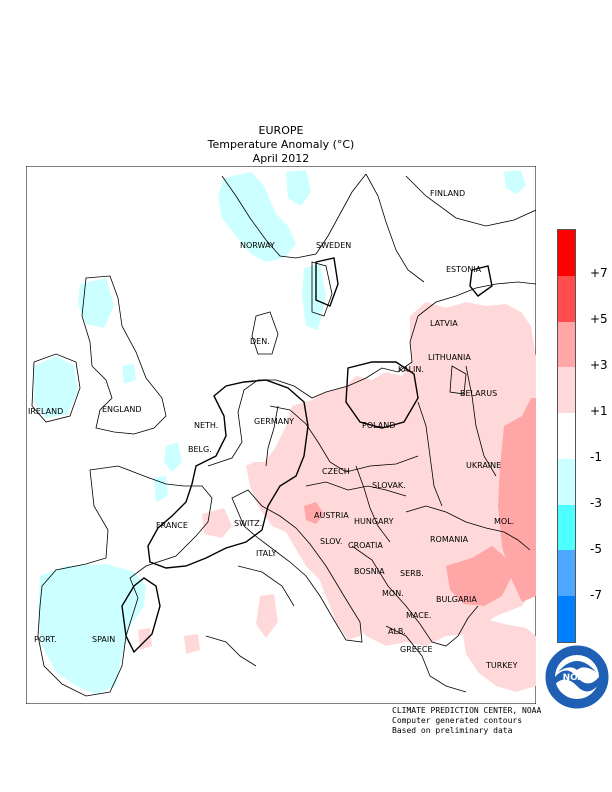  What do you see at coordinates (336, 471) in the screenshot?
I see `label-czech: CZECH` at bounding box center [336, 471].